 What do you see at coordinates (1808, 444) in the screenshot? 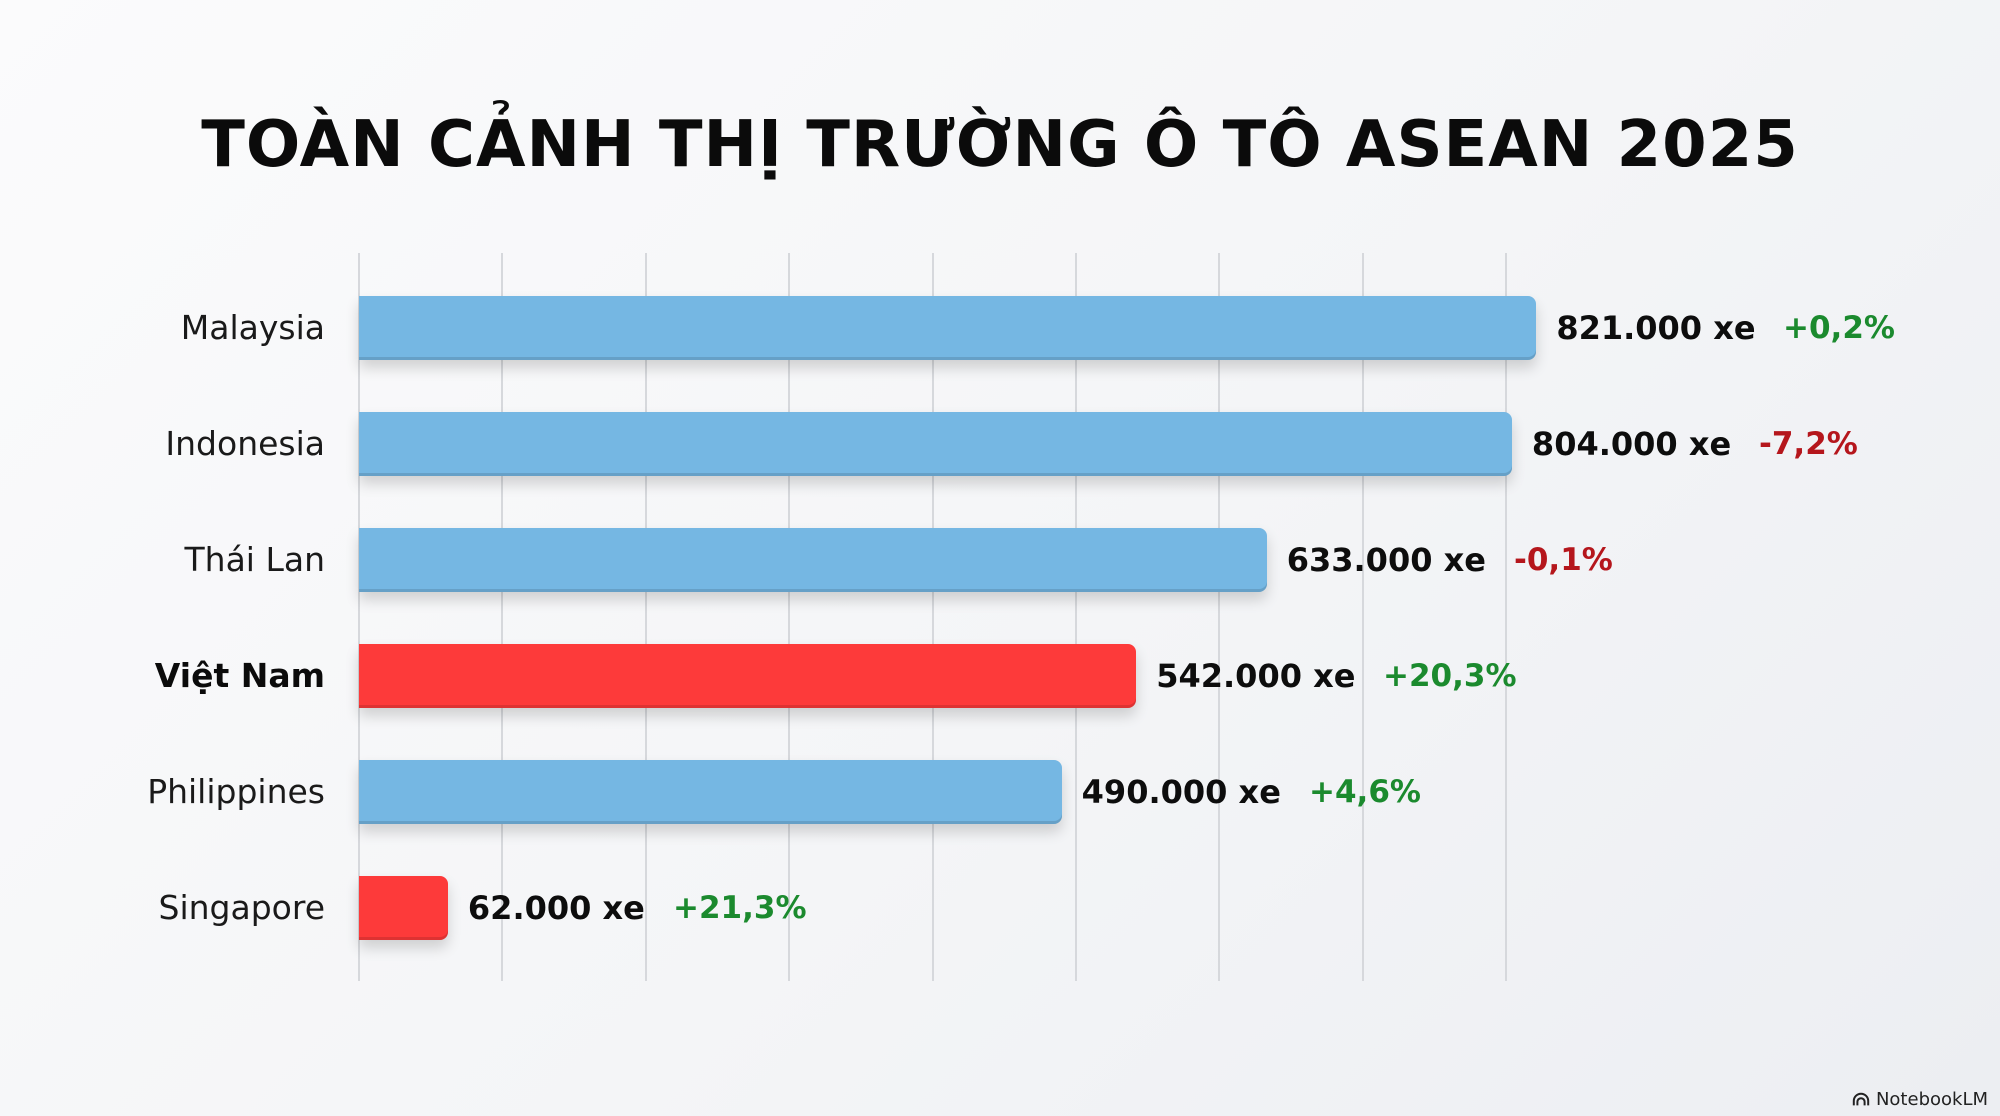
I see `change-label: -7,2%` at bounding box center [1808, 444].